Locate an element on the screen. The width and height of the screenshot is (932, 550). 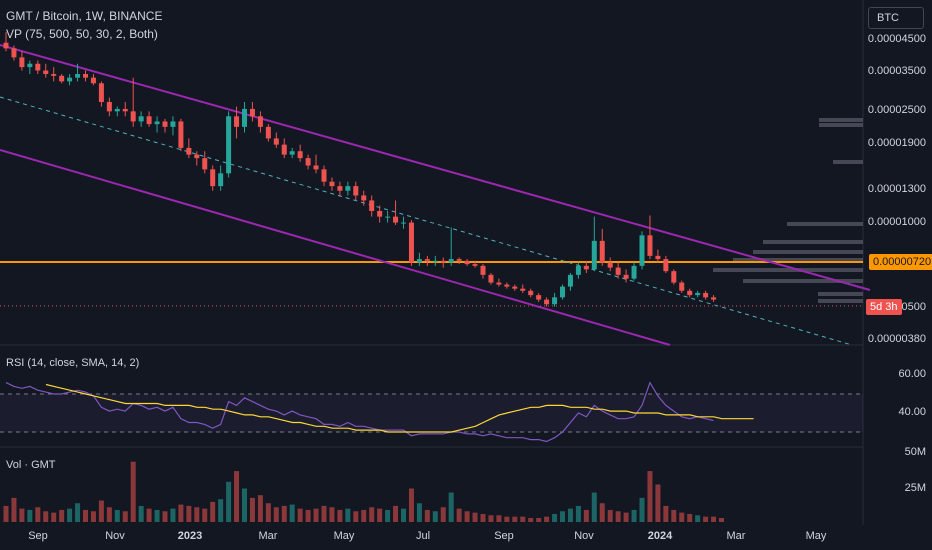
rsi-label: RSI (14, close, SMA, 14, 2) is located at coordinates (73, 363).